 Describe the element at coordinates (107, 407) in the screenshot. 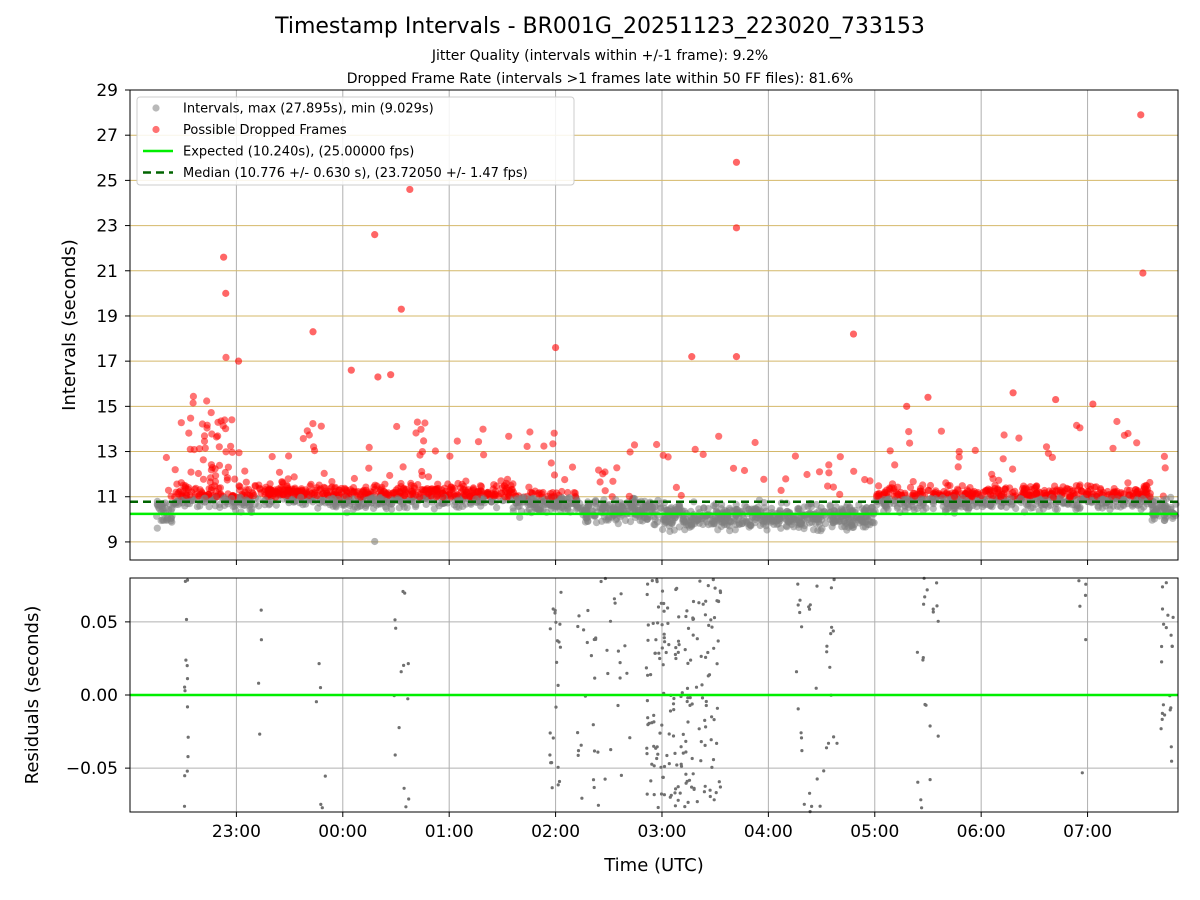

I see `y-tick-label: 15` at that location.